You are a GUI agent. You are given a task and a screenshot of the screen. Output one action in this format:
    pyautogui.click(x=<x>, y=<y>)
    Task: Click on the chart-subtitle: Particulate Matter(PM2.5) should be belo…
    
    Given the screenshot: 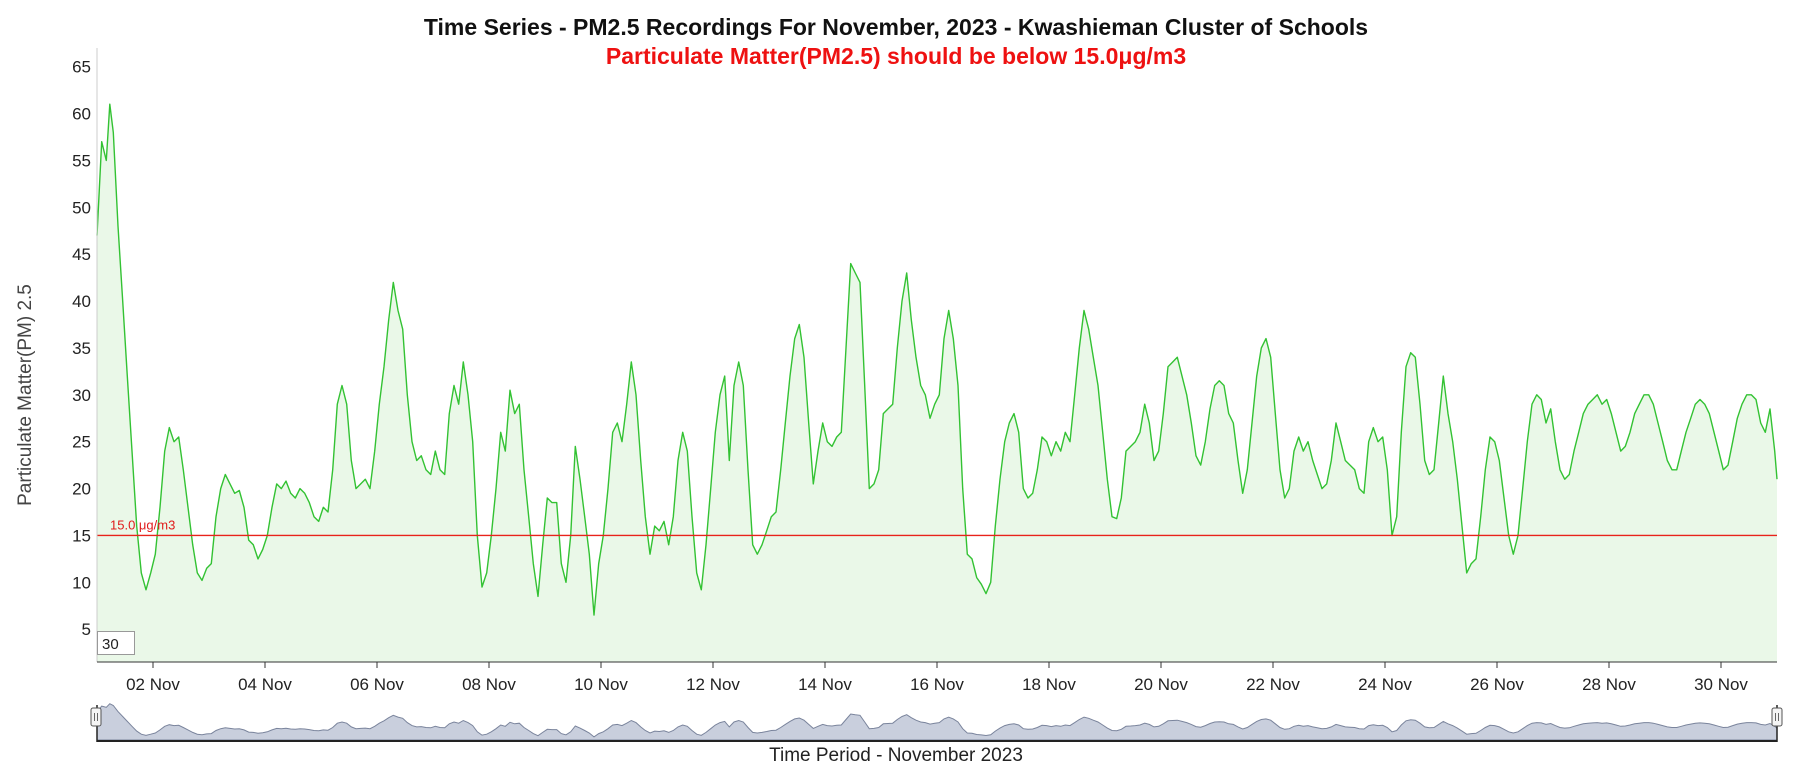 What is the action you would take?
    pyautogui.click(x=896, y=56)
    